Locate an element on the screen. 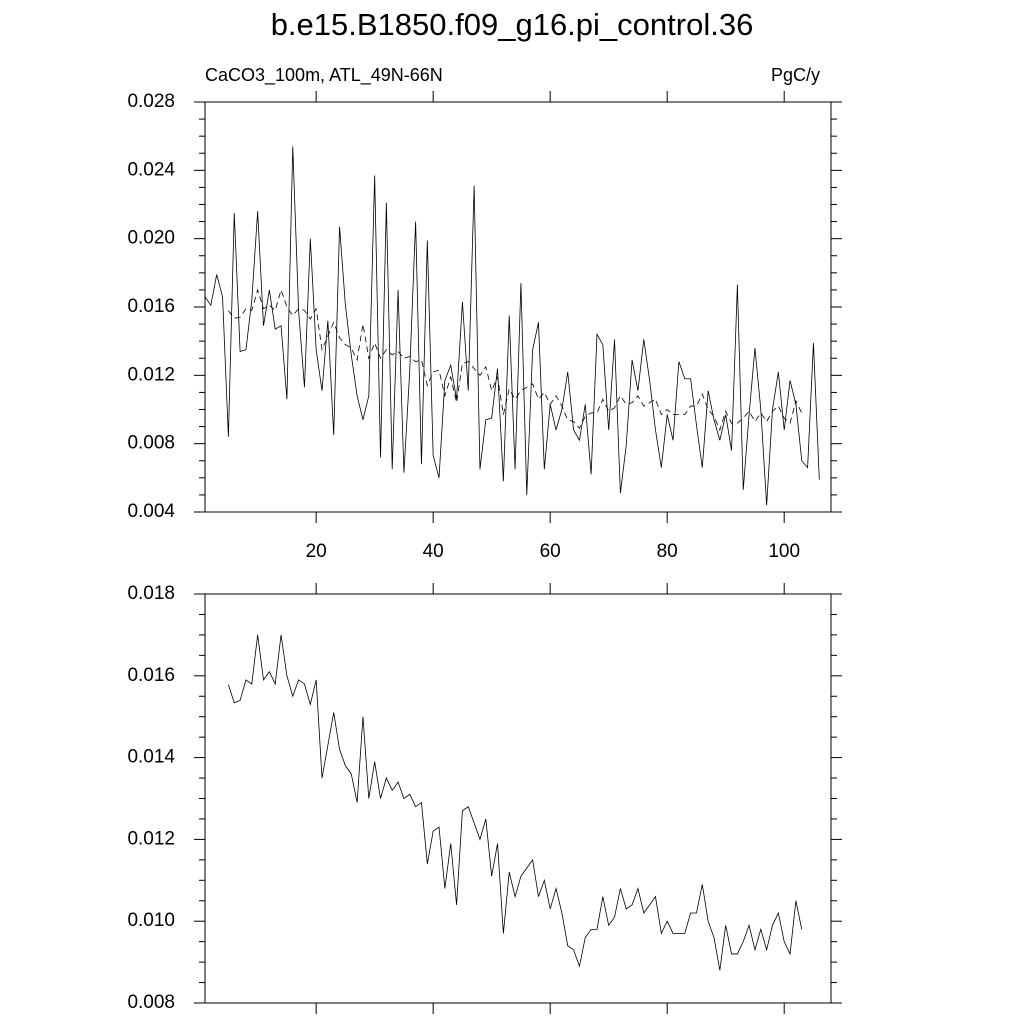 Image resolution: width=1024 pixels, height=1029 pixels. x-tick-label: 100 is located at coordinates (784, 551).